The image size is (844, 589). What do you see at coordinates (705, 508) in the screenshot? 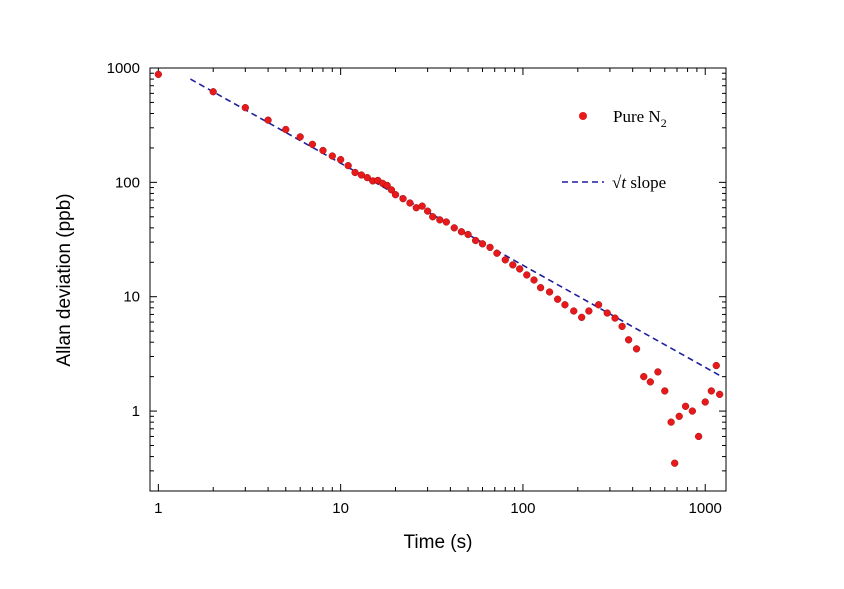
I see `x-tick-label: 1000` at bounding box center [705, 508].